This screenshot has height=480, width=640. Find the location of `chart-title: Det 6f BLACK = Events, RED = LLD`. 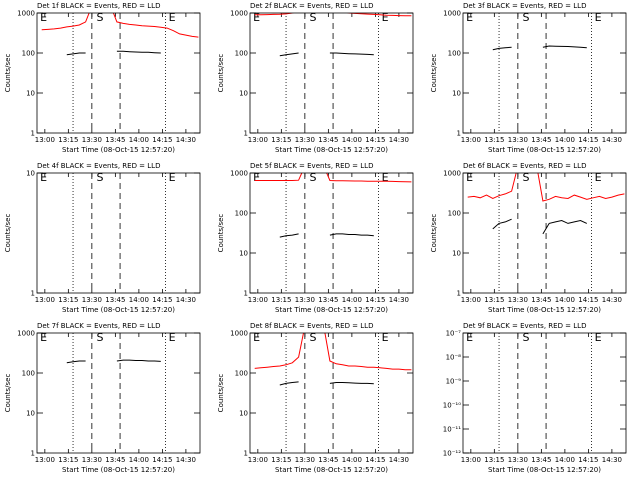

chart-title: Det 6f BLACK = Events, RED = LLD is located at coordinates (524, 166).